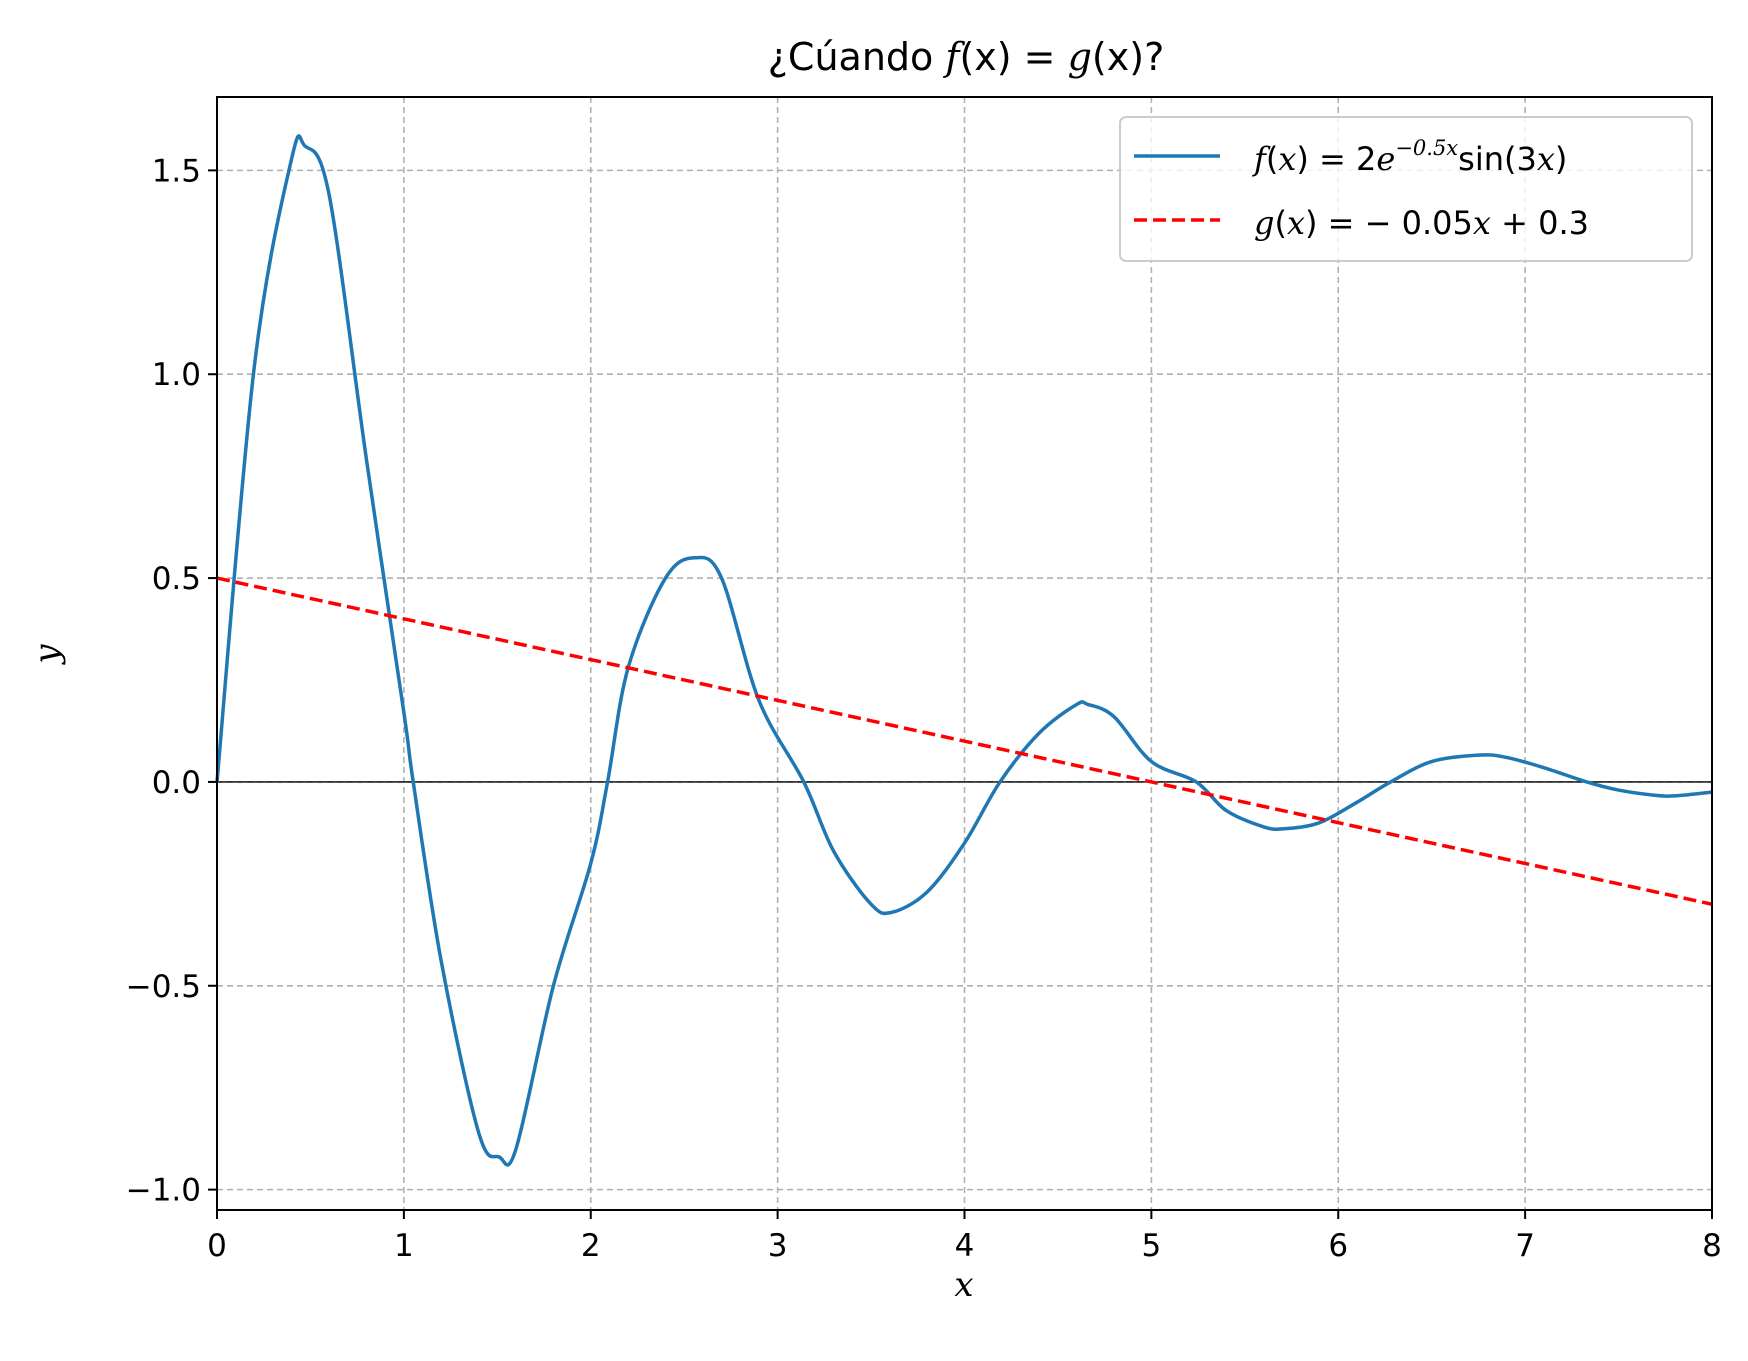  Describe the element at coordinates (1525, 1246) in the screenshot. I see `x-tick-label: 7` at that location.